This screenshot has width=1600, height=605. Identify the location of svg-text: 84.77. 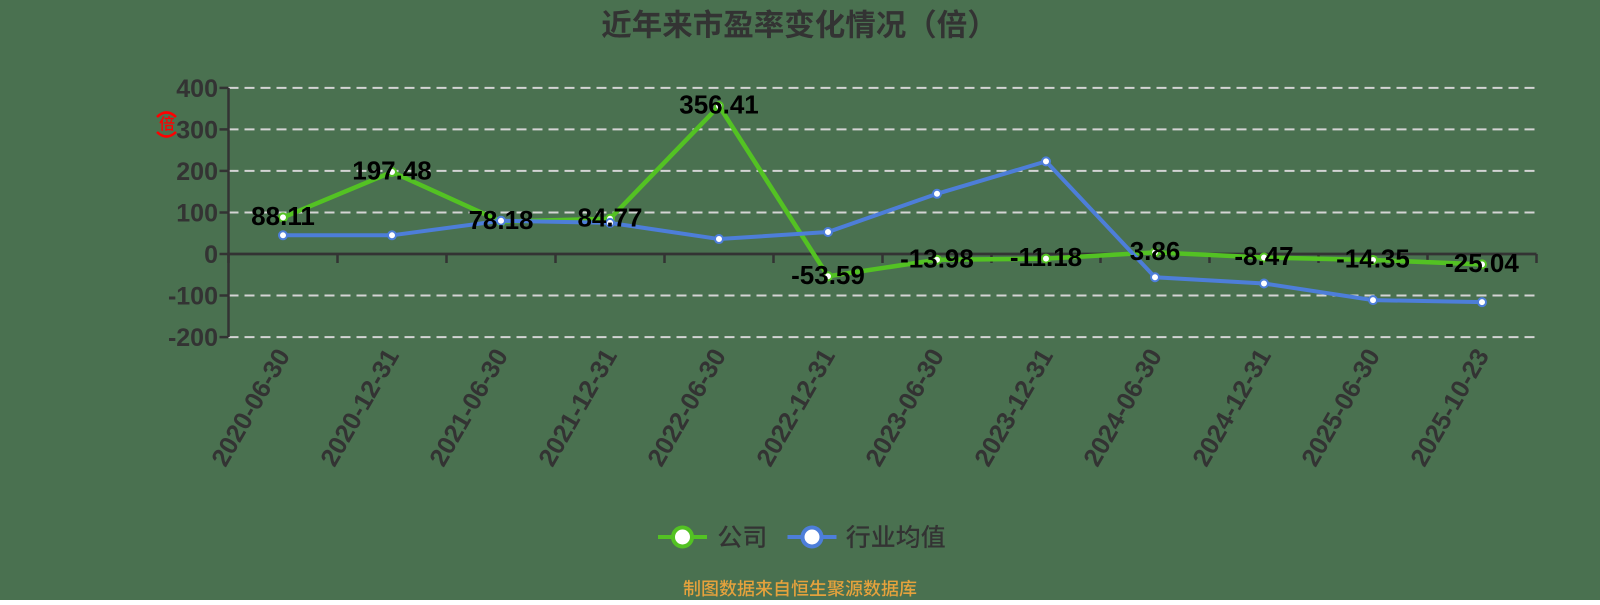
(609, 217).